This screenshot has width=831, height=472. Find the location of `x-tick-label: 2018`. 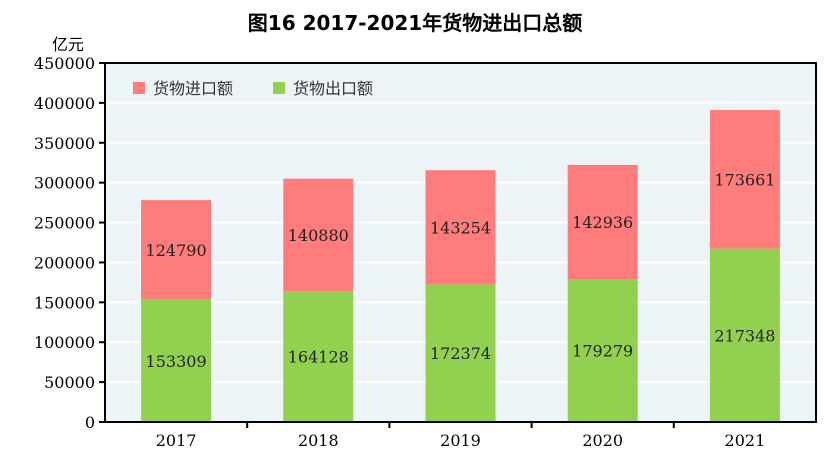

x-tick-label: 2018 is located at coordinates (318, 440).